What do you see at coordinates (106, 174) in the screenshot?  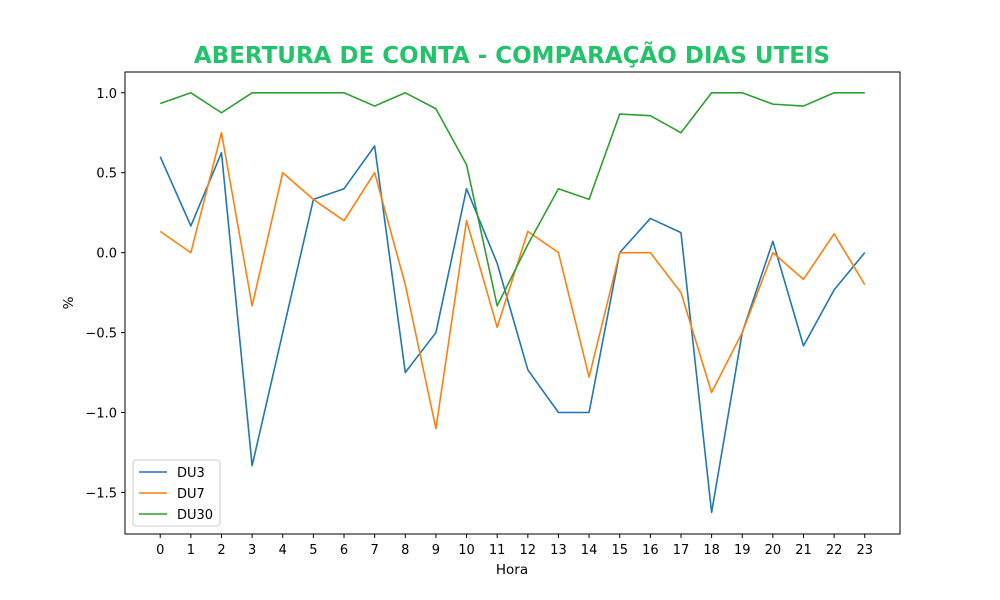 I see `y-tick-label: 0.5` at bounding box center [106, 174].